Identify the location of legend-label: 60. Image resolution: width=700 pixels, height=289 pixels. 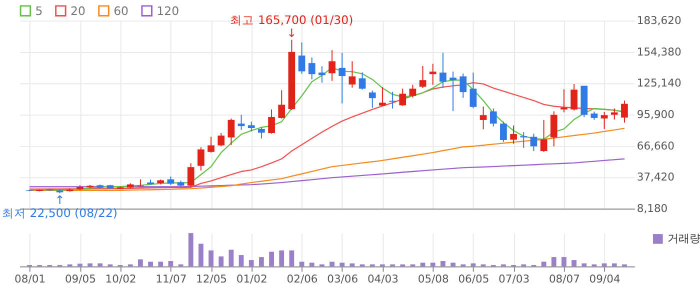
(121, 11).